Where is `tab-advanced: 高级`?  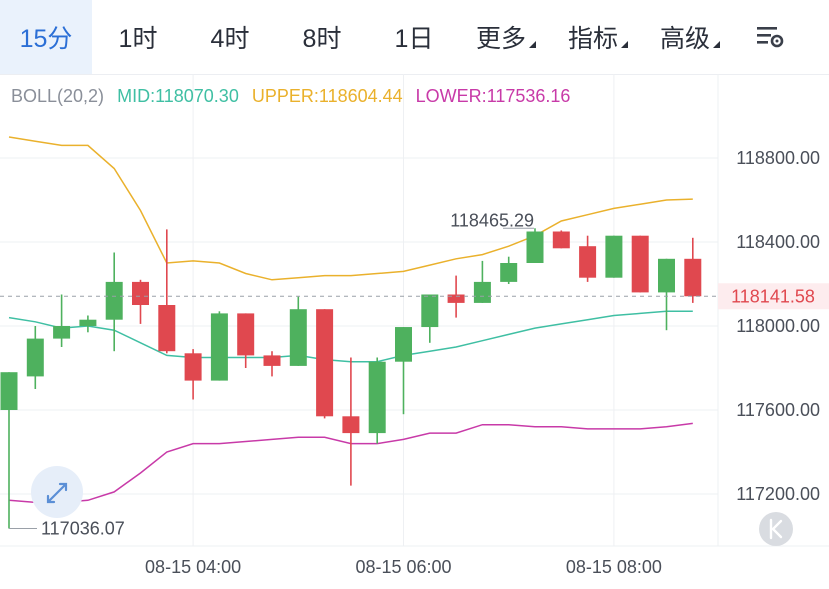 tab-advanced: 高级 is located at coordinates (690, 37).